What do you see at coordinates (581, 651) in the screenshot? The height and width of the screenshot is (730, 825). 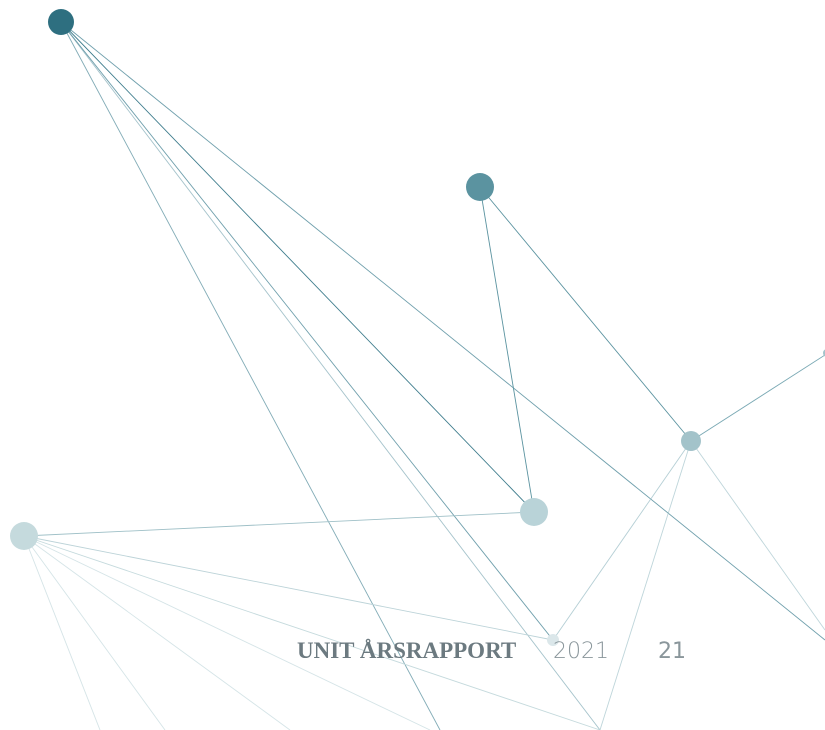 I see `report-year: 2021` at bounding box center [581, 651].